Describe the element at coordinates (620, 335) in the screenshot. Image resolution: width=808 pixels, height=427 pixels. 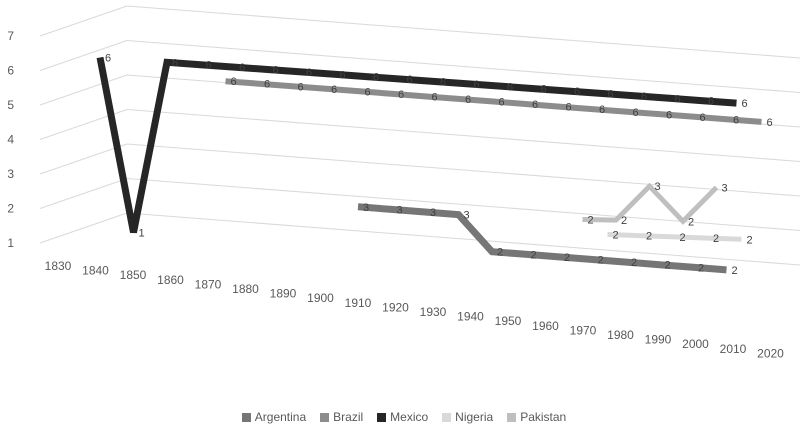
I see `x-tick-label: 1980` at that location.